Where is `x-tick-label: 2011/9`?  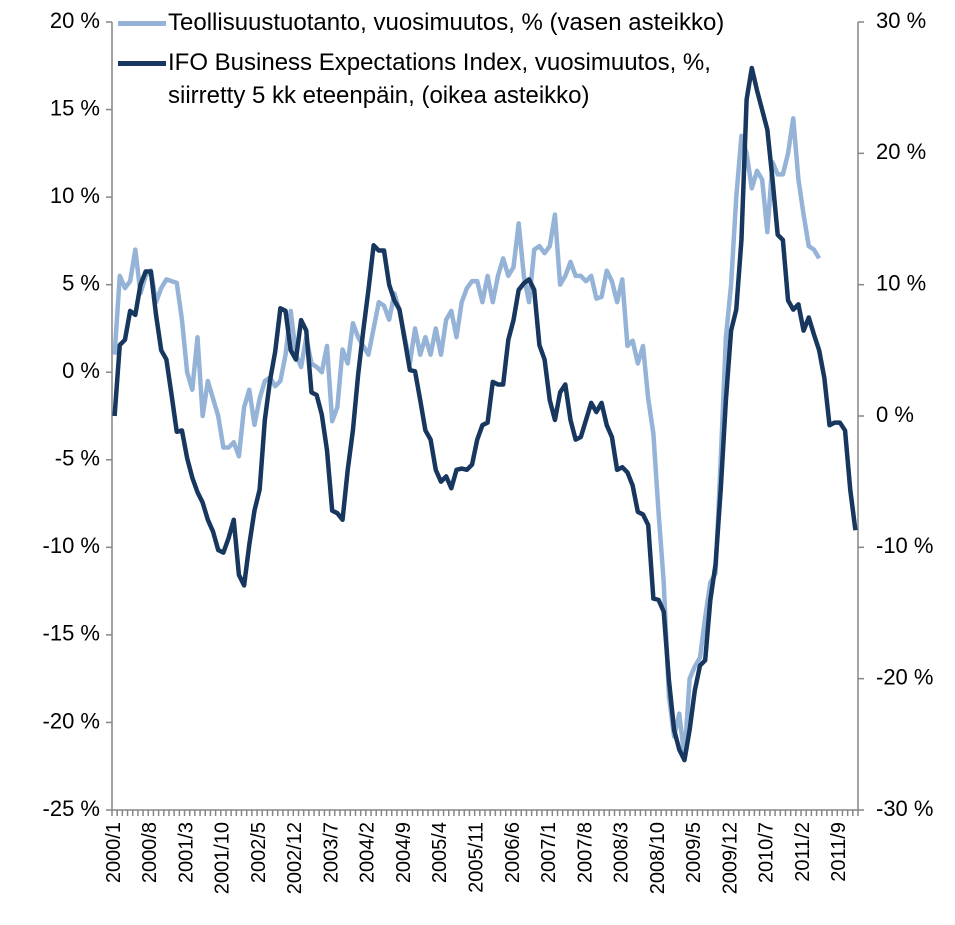 x-tick-label: 2011/9 is located at coordinates (839, 852).